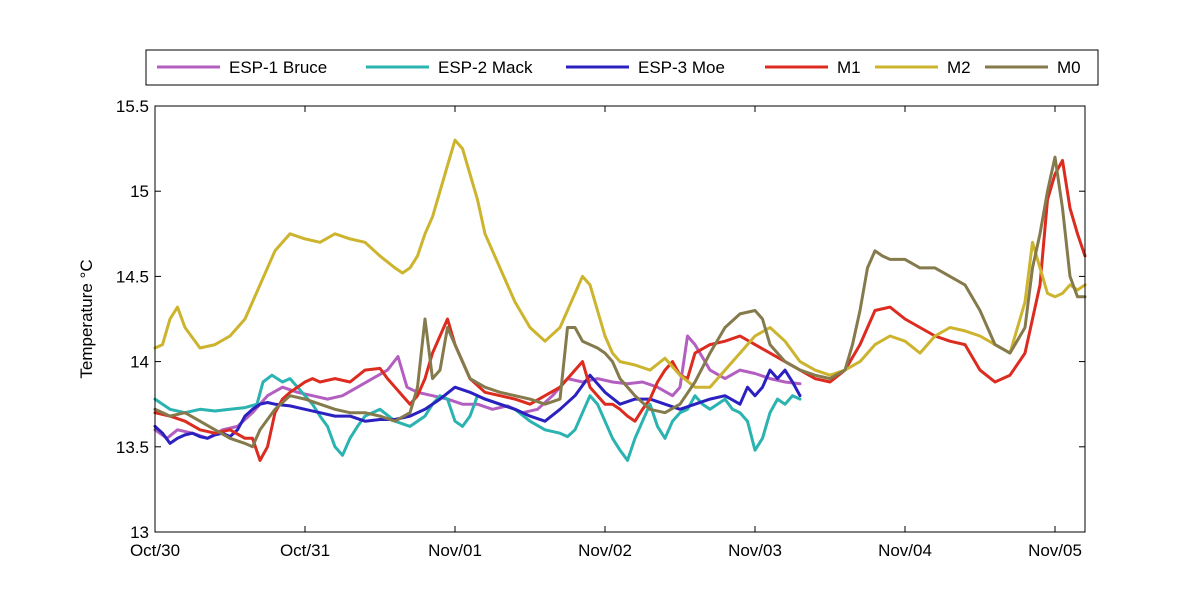 The height and width of the screenshot is (600, 1200). What do you see at coordinates (139, 191) in the screenshot?
I see `y-tick-label: 15` at bounding box center [139, 191].